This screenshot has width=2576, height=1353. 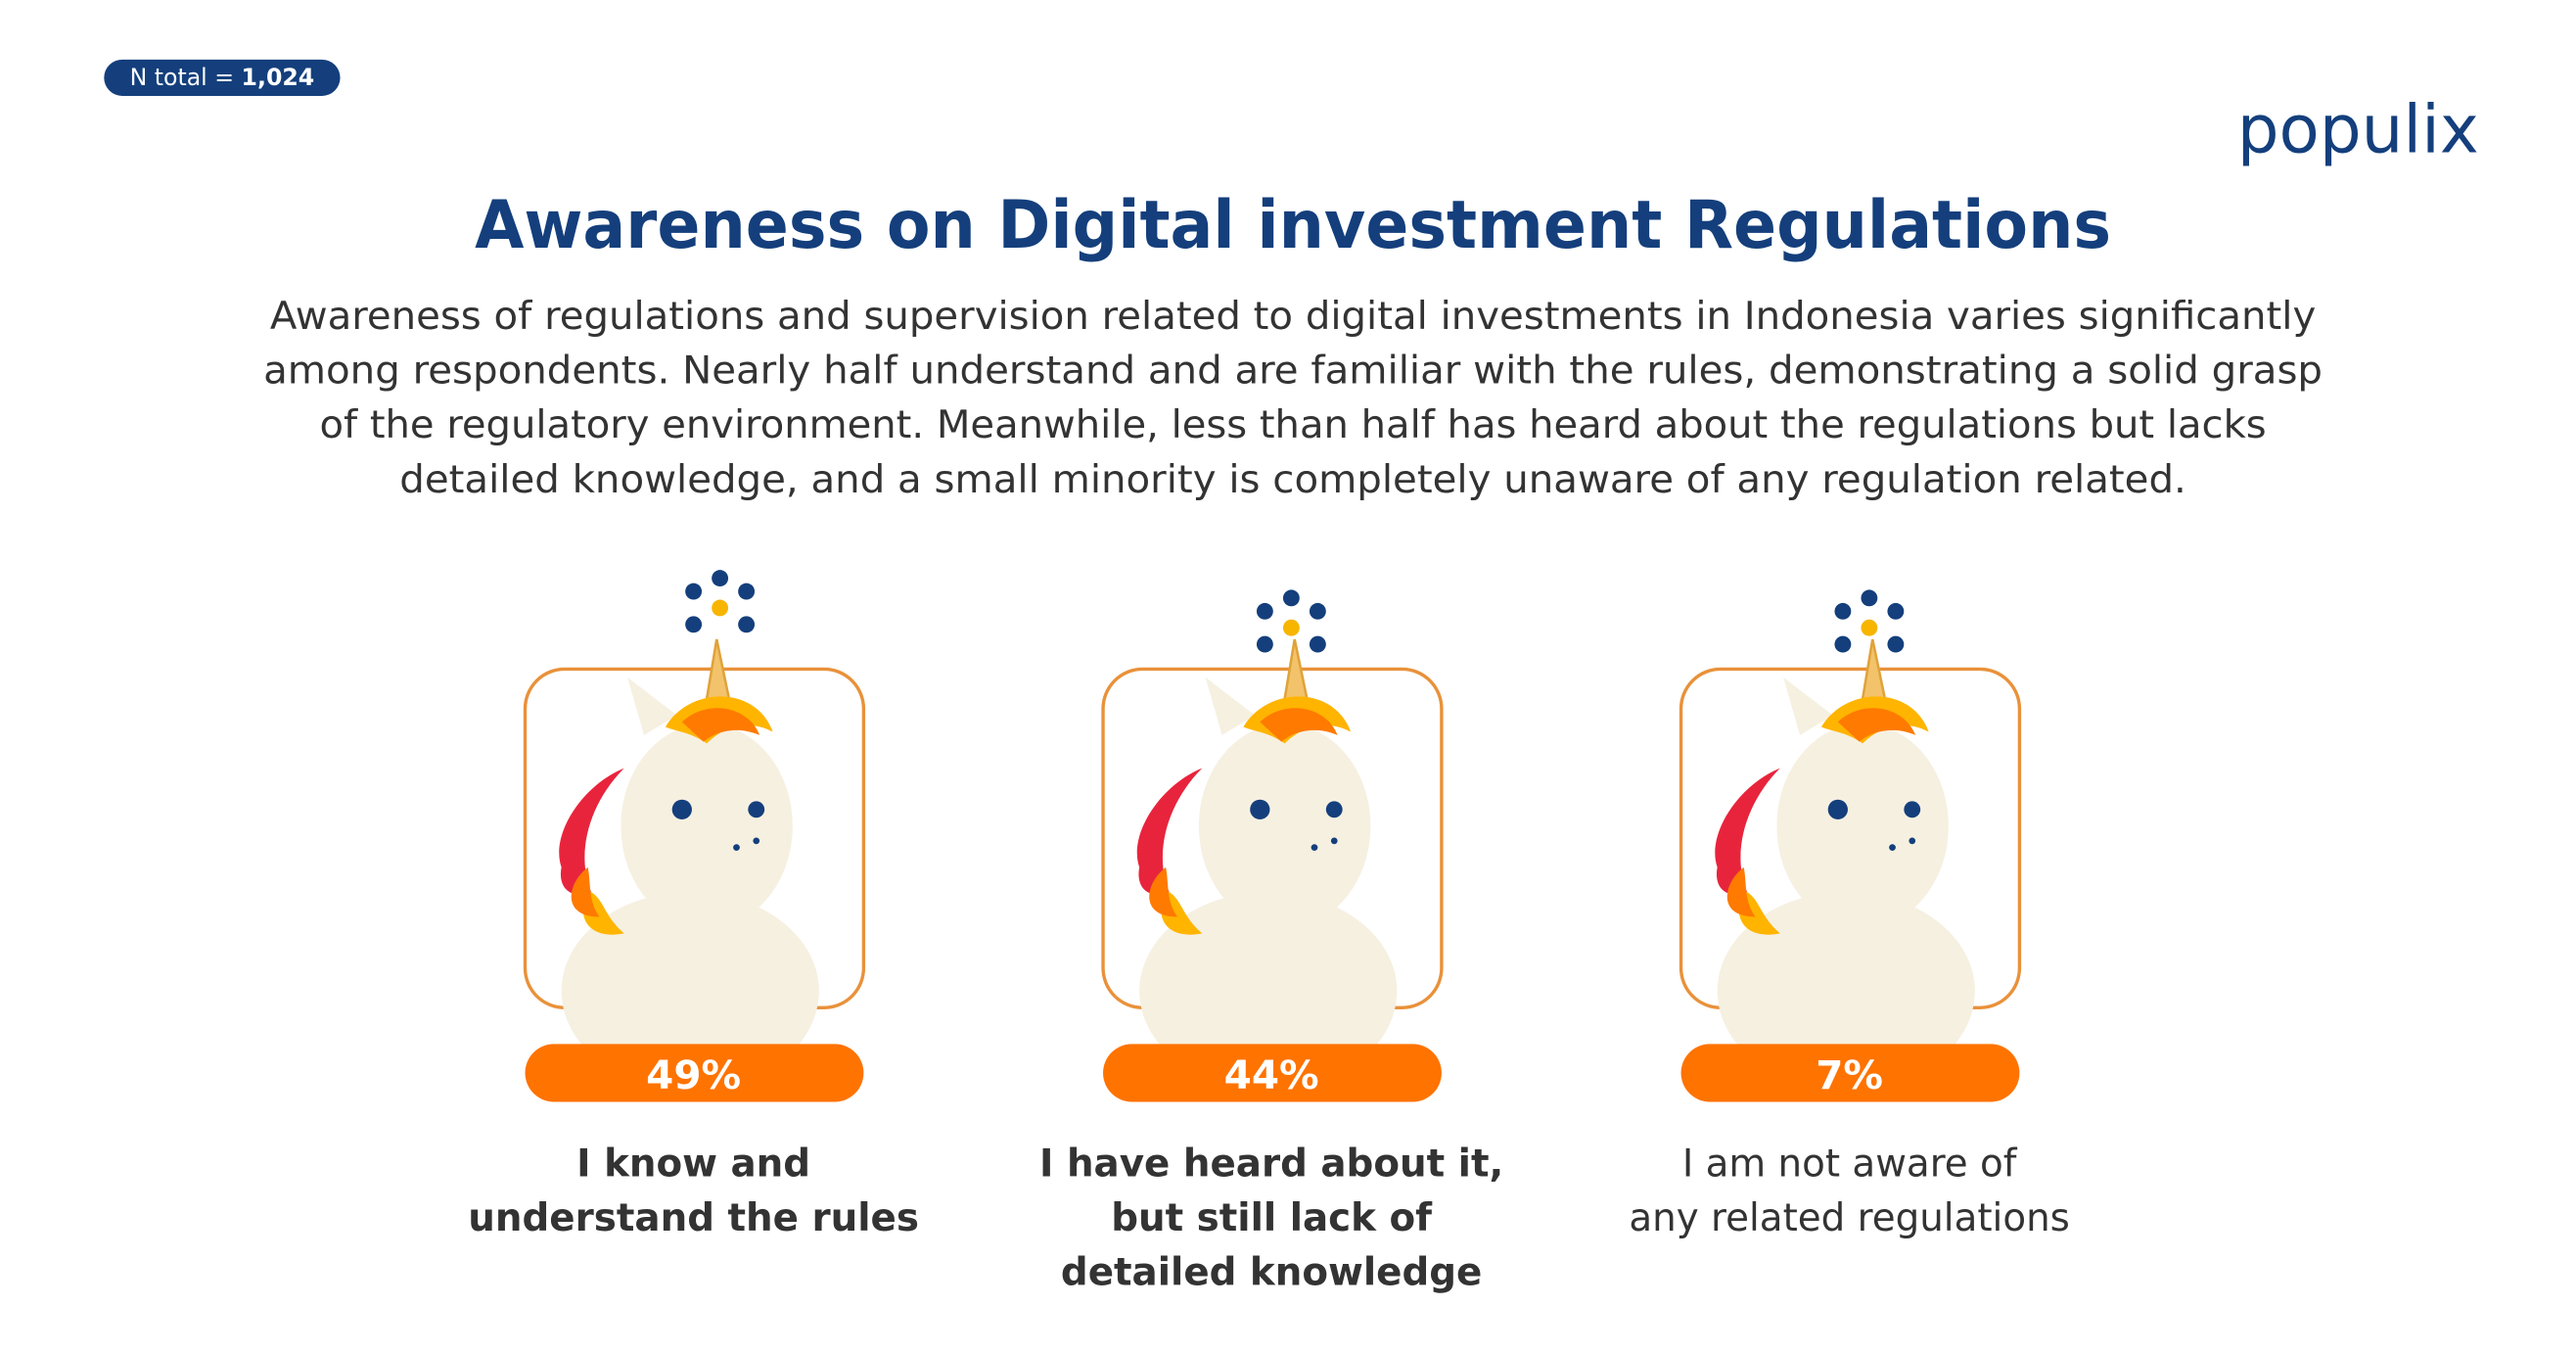 What do you see at coordinates (1849, 1218) in the screenshot?
I see `card-label: any related regulations` at bounding box center [1849, 1218].